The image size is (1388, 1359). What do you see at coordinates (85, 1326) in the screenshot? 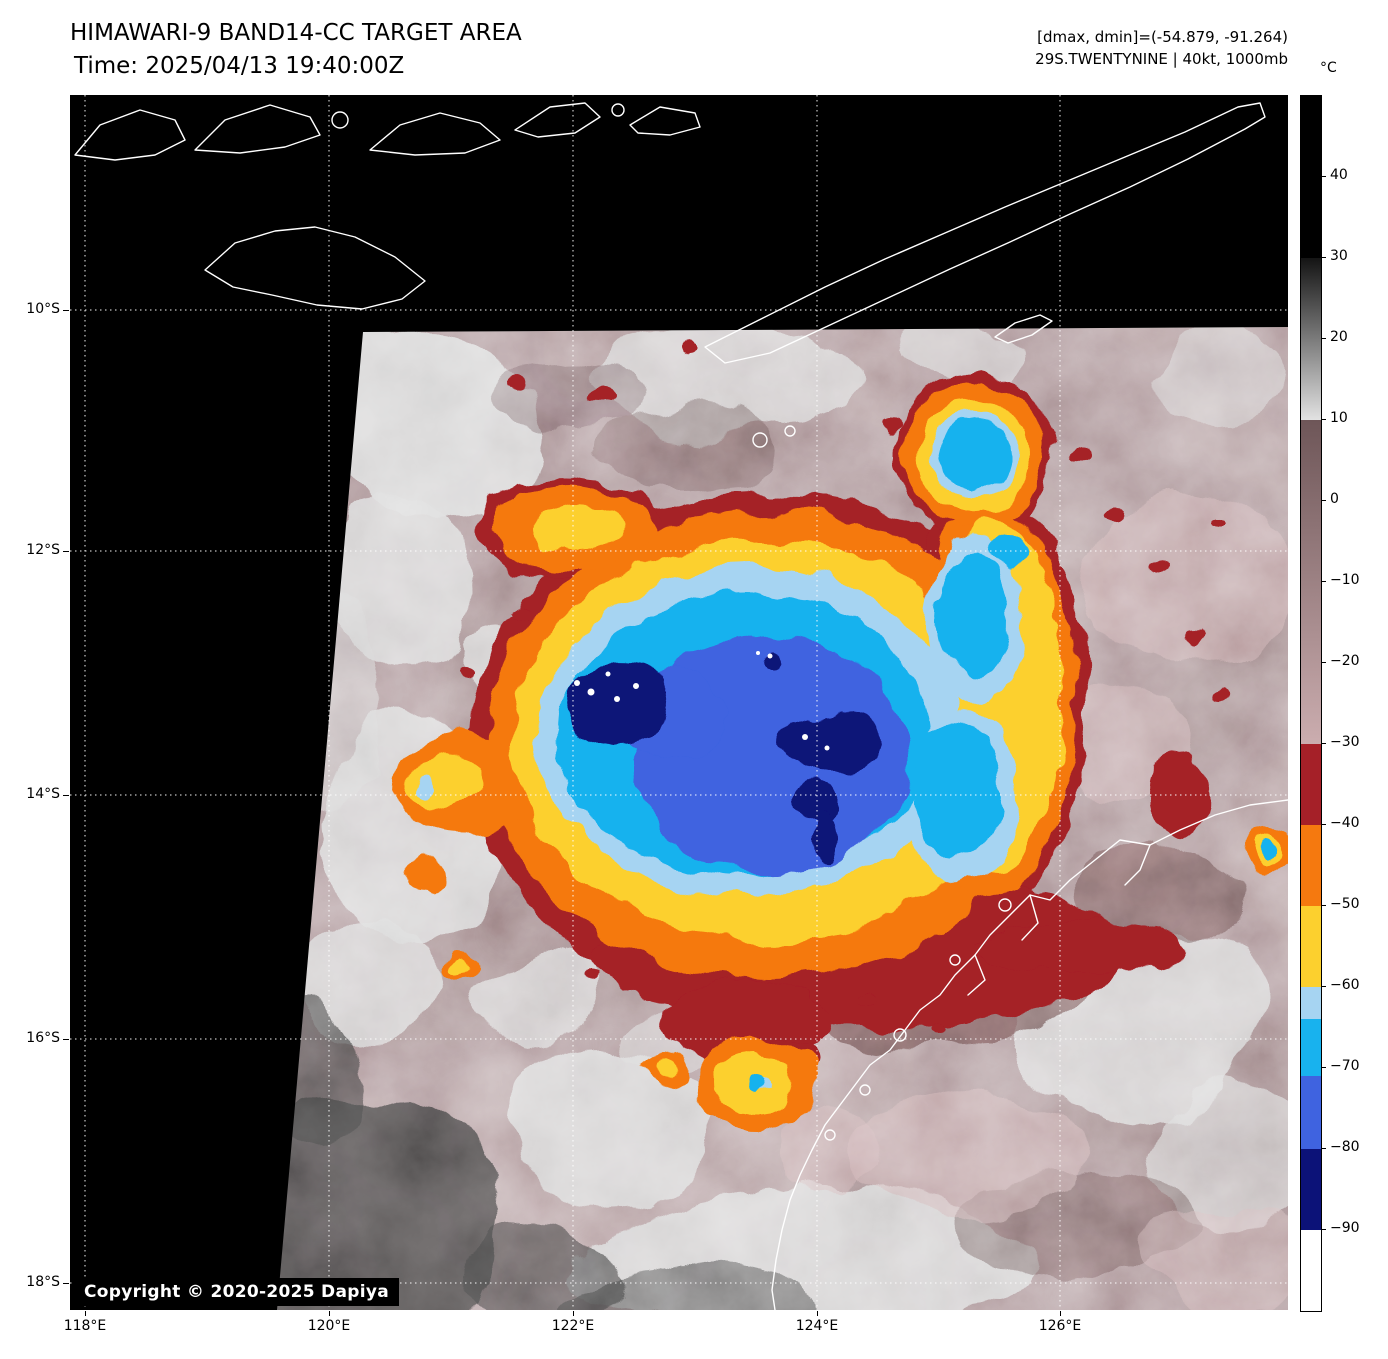
I see `x-axis-tick-label: 118°E` at bounding box center [85, 1326].